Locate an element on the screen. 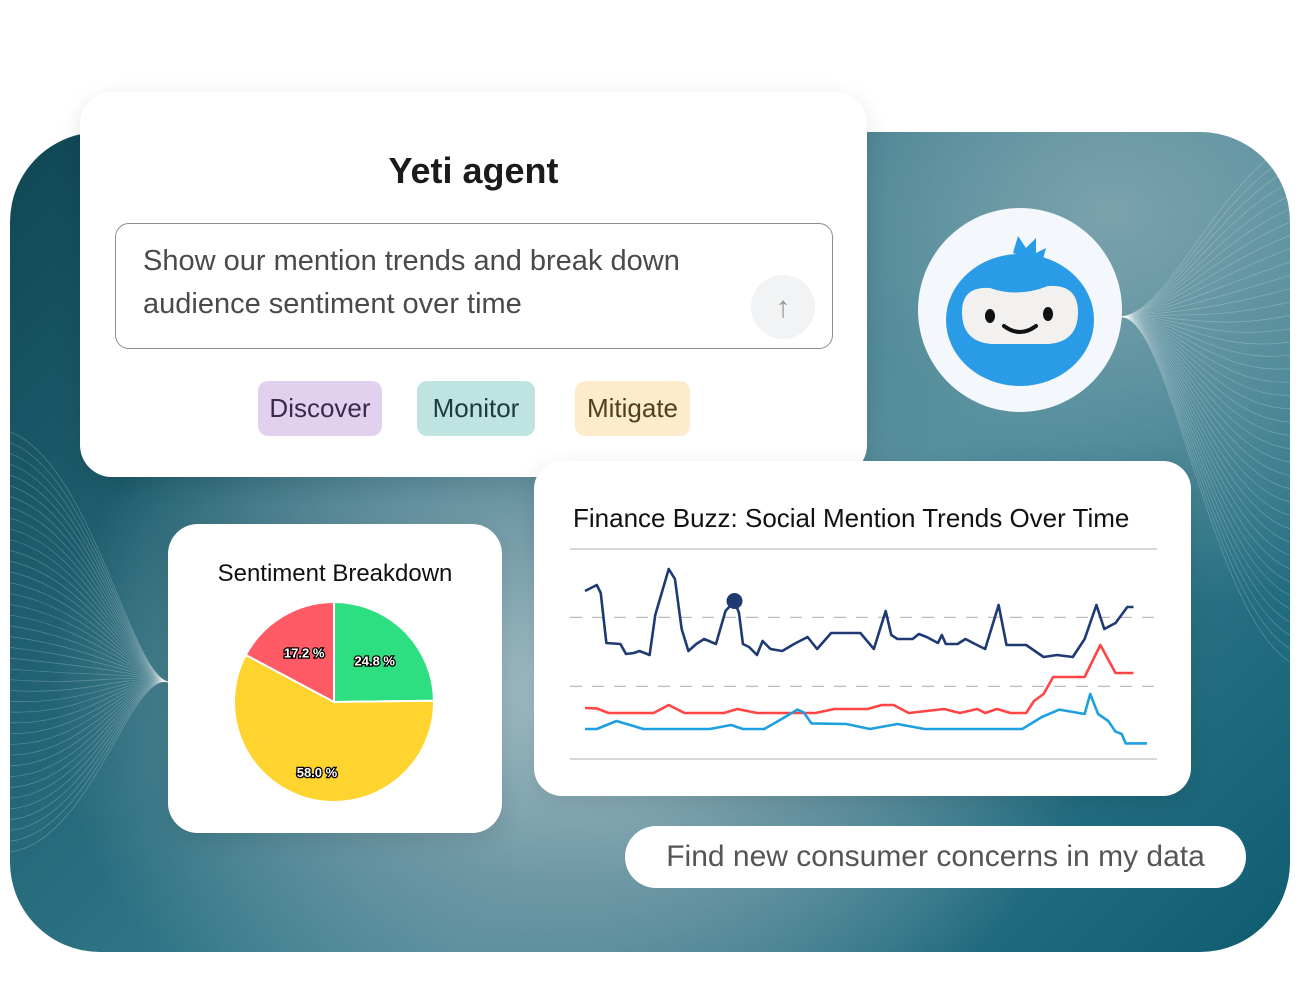 The height and width of the screenshot is (1000, 1300). send-button: ↑ is located at coordinates (783, 307).